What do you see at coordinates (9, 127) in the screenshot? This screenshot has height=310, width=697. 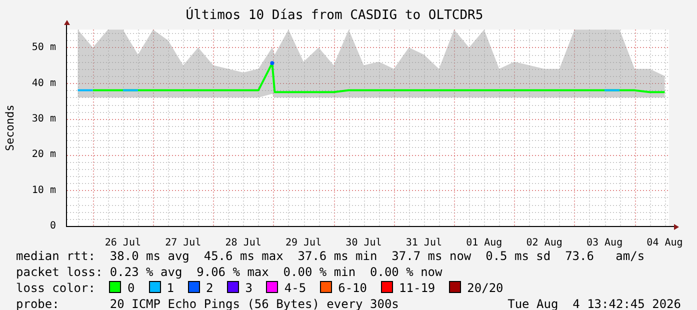 I see `y-axis-title: Seconds` at bounding box center [9, 127].